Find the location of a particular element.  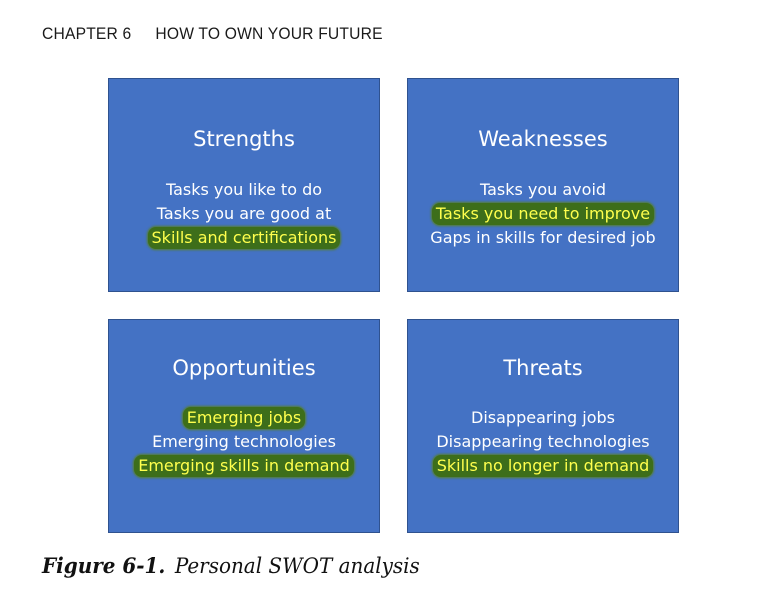

figure-caption: Figure 6-1. Personal SWOT analysis is located at coordinates (231, 565).